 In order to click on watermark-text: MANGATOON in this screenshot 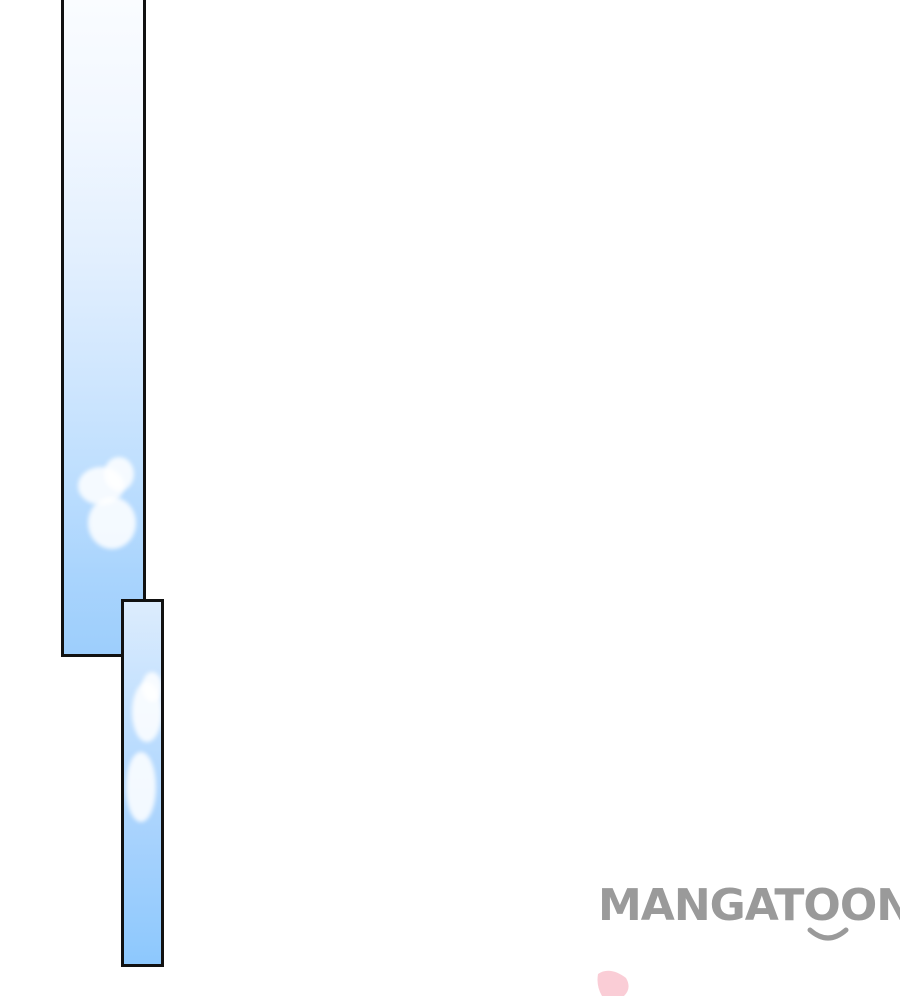, I will do `click(749, 905)`.